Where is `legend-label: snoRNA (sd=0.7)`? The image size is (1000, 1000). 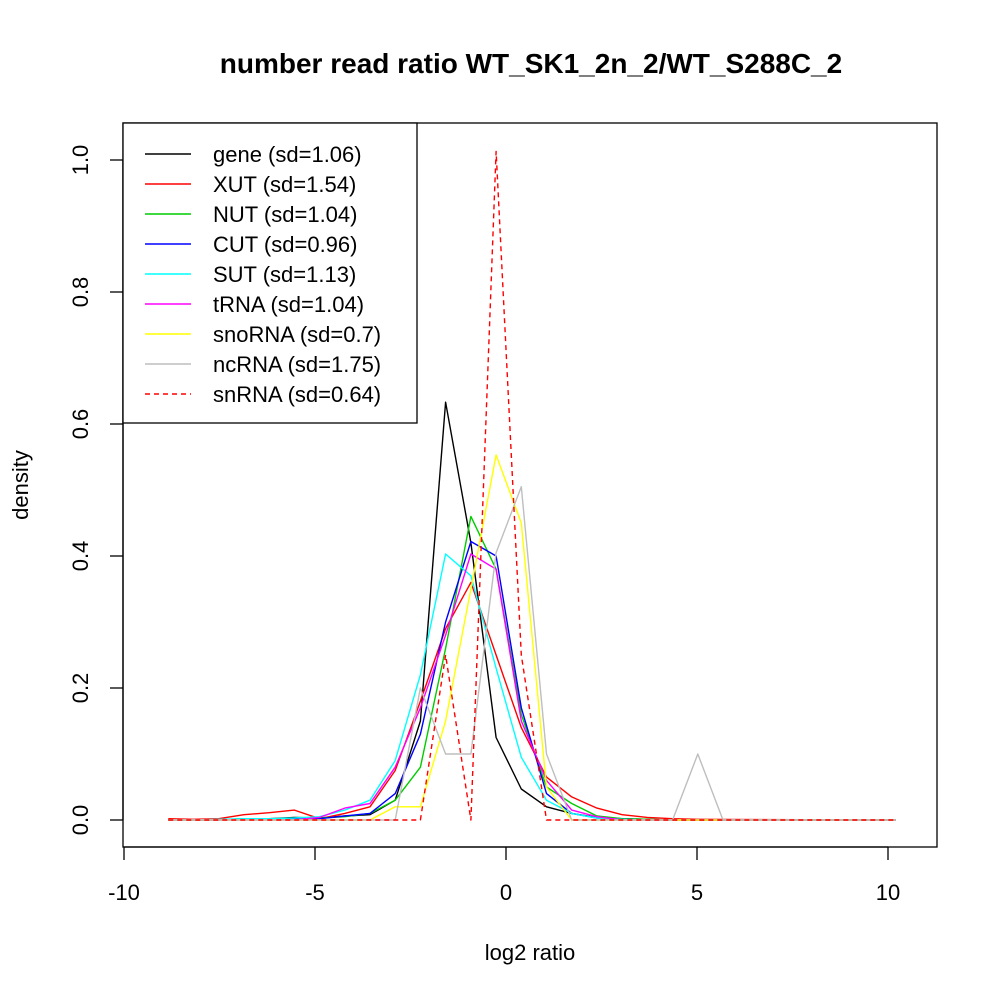
legend-label: snoRNA (sd=0.7) is located at coordinates (297, 334).